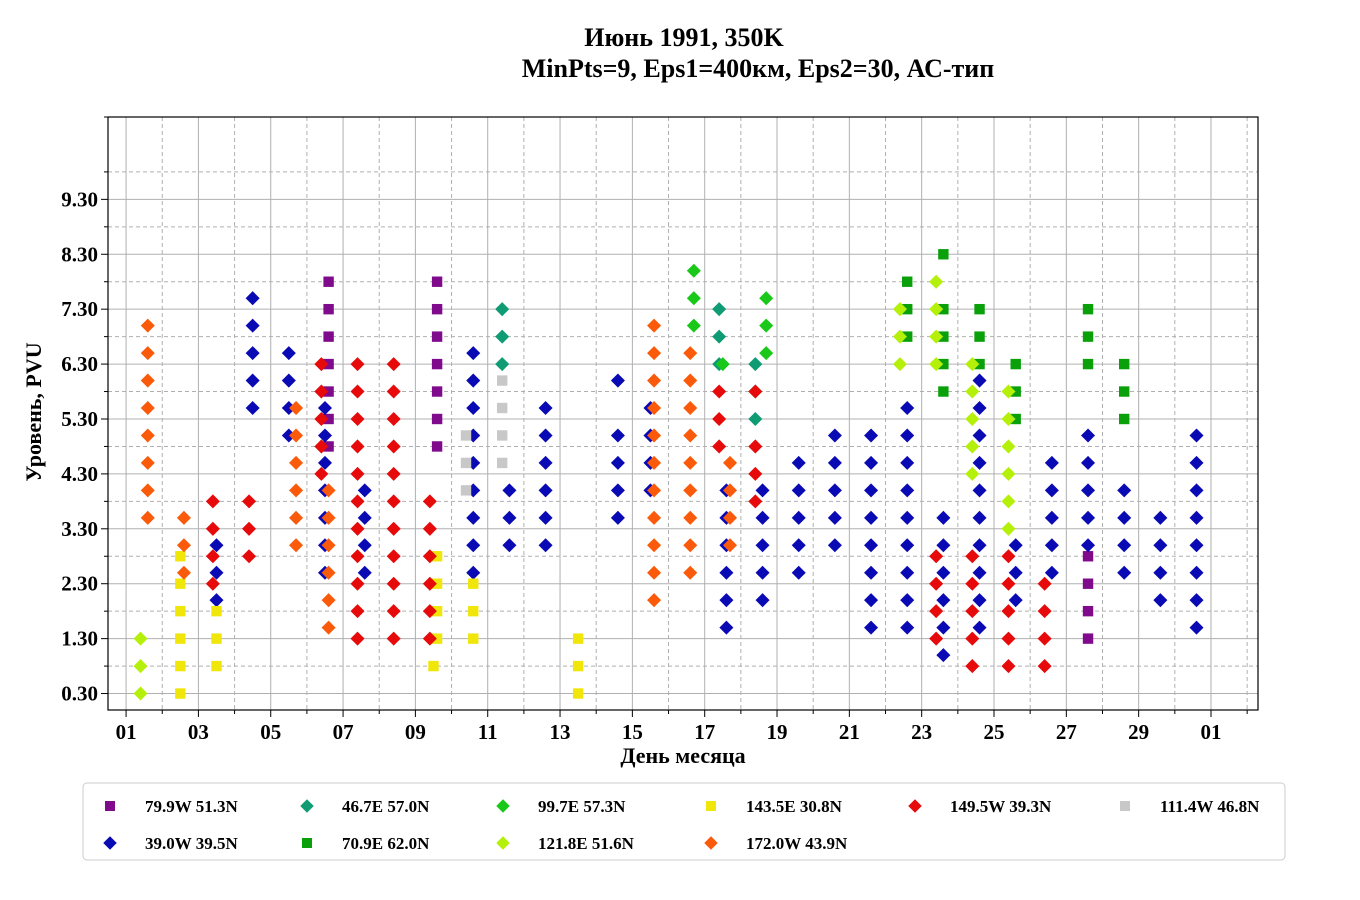 The image size is (1360, 900). Describe the element at coordinates (79, 529) in the screenshot. I see `y-tick-label: 3.30` at that location.